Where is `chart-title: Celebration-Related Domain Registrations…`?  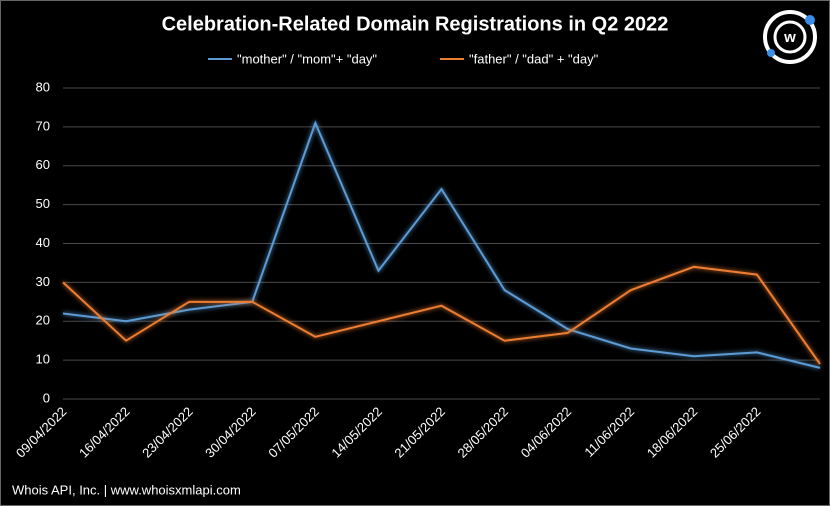 chart-title: Celebration-Related Domain Registrations… is located at coordinates (415, 24).